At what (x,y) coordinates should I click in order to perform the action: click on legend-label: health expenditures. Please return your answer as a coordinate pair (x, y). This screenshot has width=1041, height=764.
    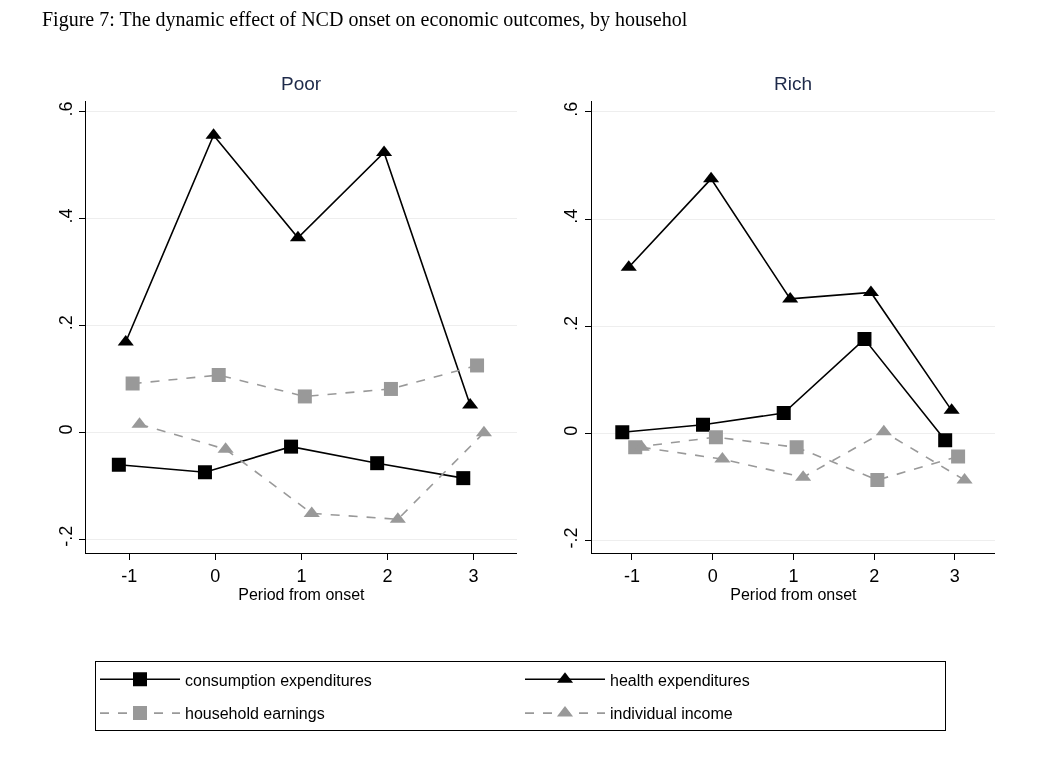
    Looking at the image, I should click on (680, 680).